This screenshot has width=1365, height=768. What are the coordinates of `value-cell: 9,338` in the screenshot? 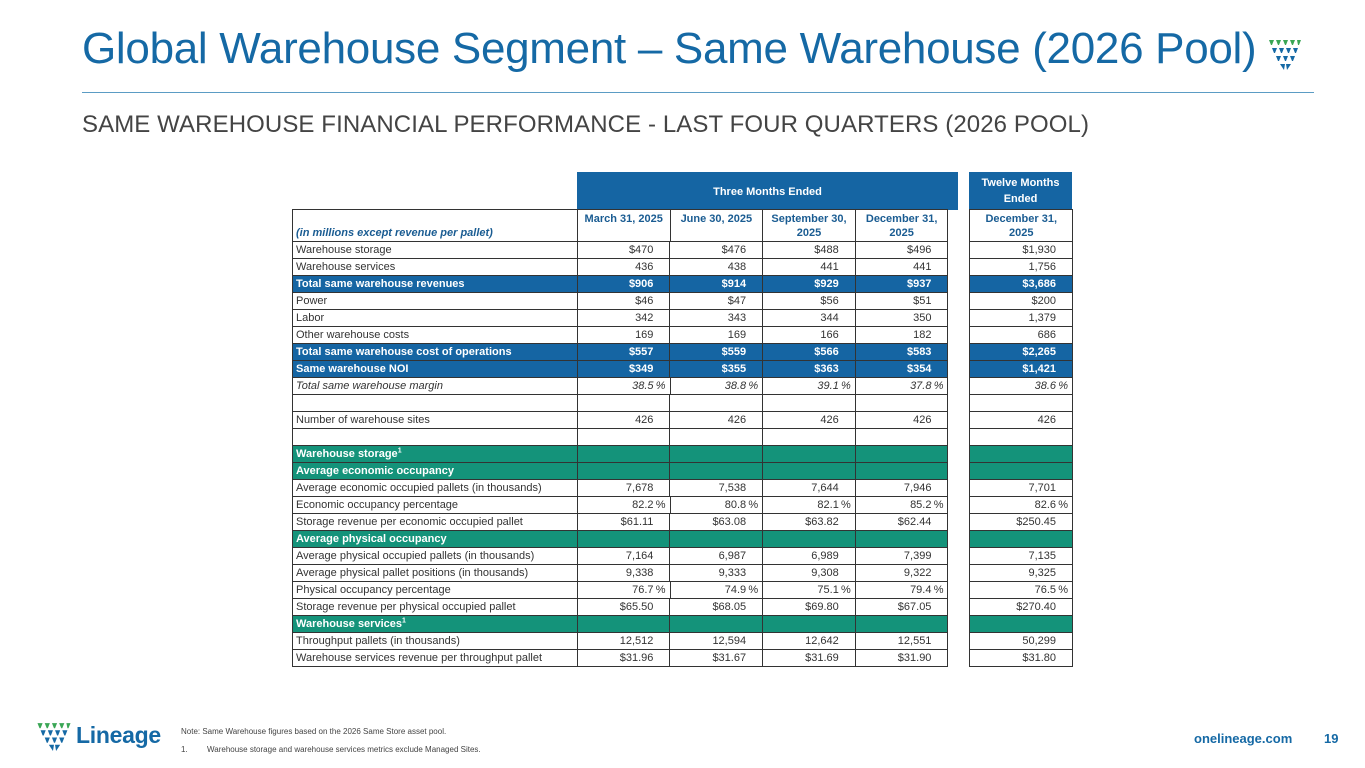 It's located at (623, 573).